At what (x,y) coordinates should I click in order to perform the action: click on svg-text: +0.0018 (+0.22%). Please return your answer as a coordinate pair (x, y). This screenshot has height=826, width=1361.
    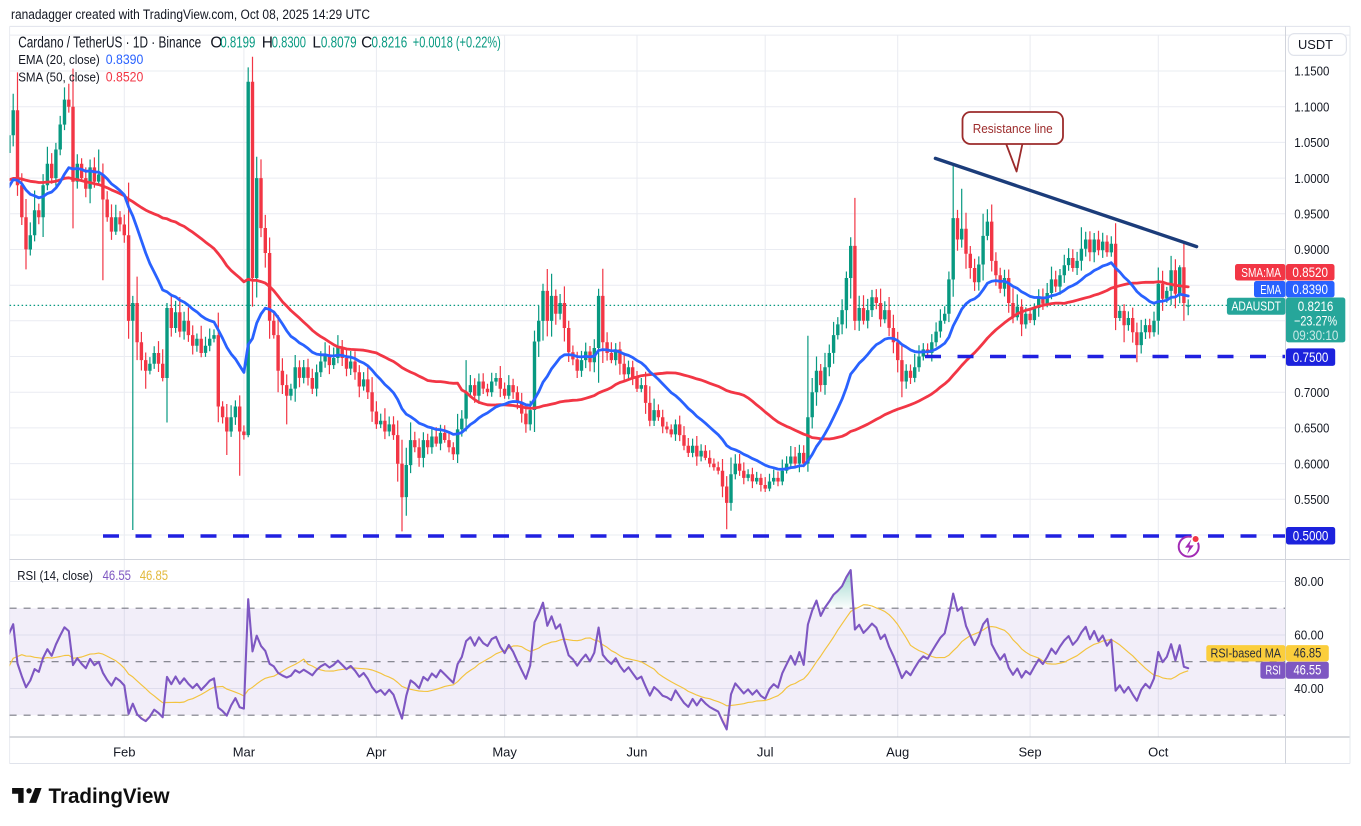
    Looking at the image, I should click on (457, 43).